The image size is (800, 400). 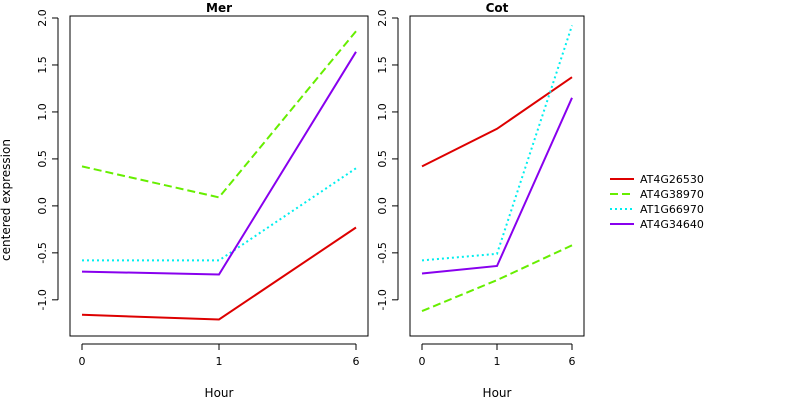 I want to click on legend: AT4G26530 AT4G38970 AT1G66970 AT4G34640, so click(x=657, y=202).